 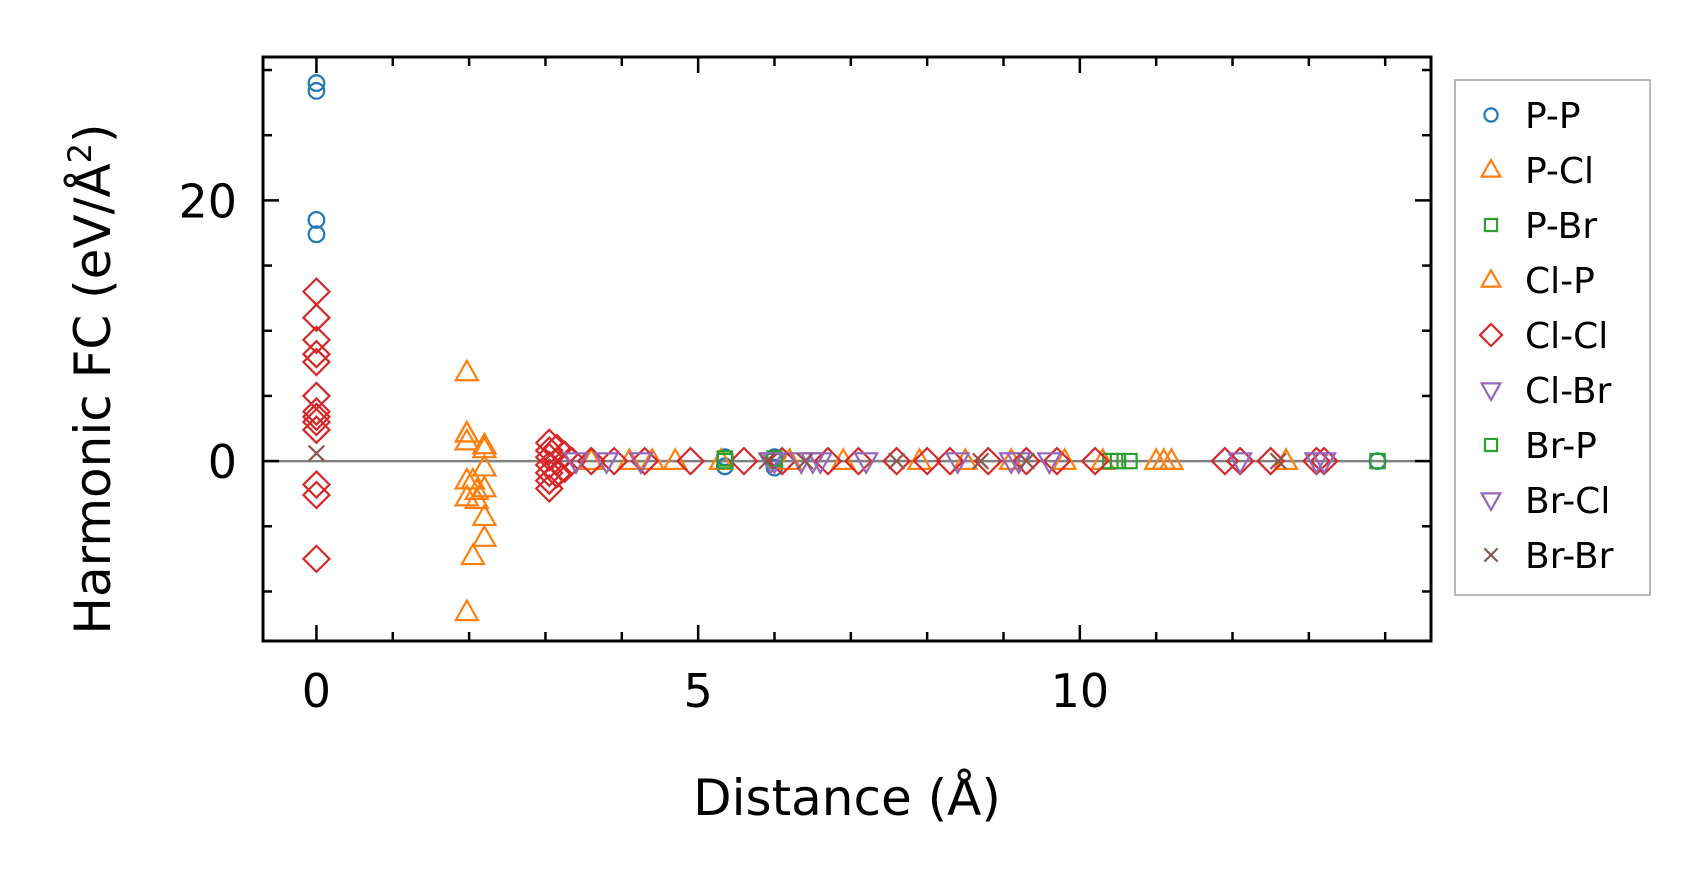 I want to click on x-tick-label: 10, so click(x=1080, y=691).